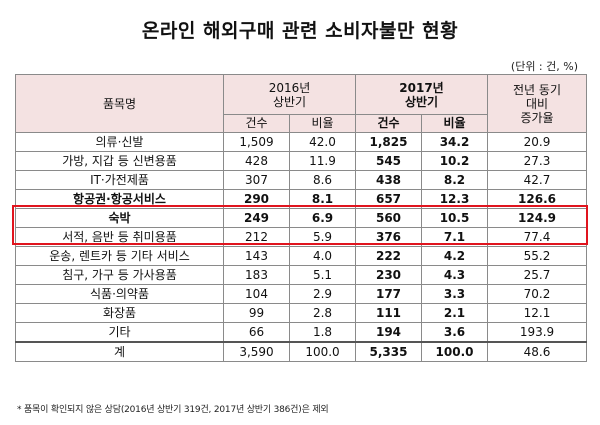  What do you see at coordinates (388, 218) in the screenshot?
I see `cell-count-2017: 560` at bounding box center [388, 218].